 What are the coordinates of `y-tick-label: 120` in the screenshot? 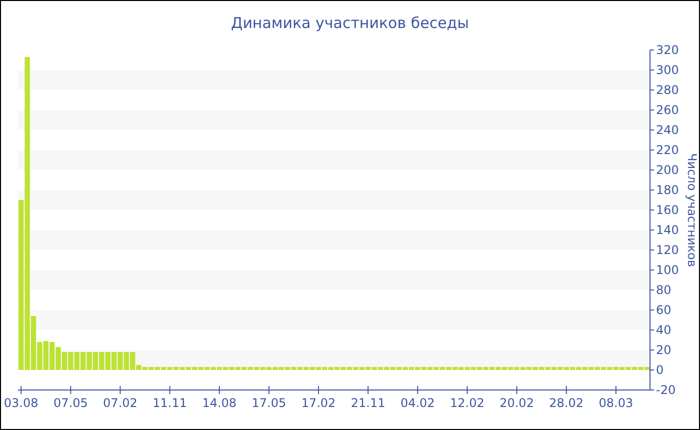 It's located at (667, 250).